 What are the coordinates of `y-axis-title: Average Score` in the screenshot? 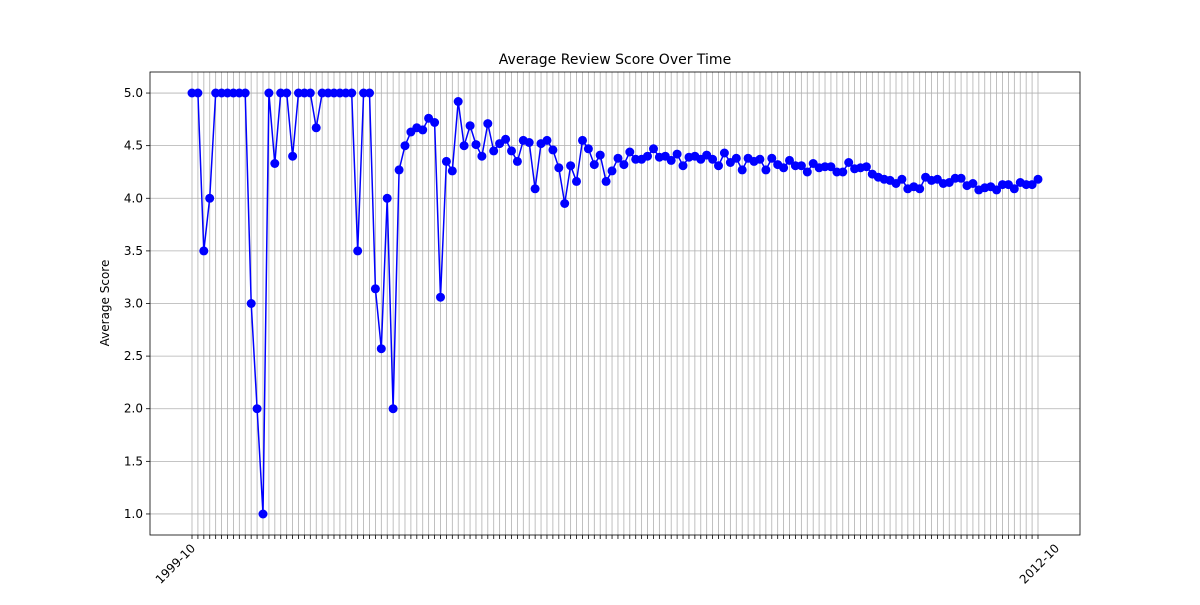 It's located at (105, 303).